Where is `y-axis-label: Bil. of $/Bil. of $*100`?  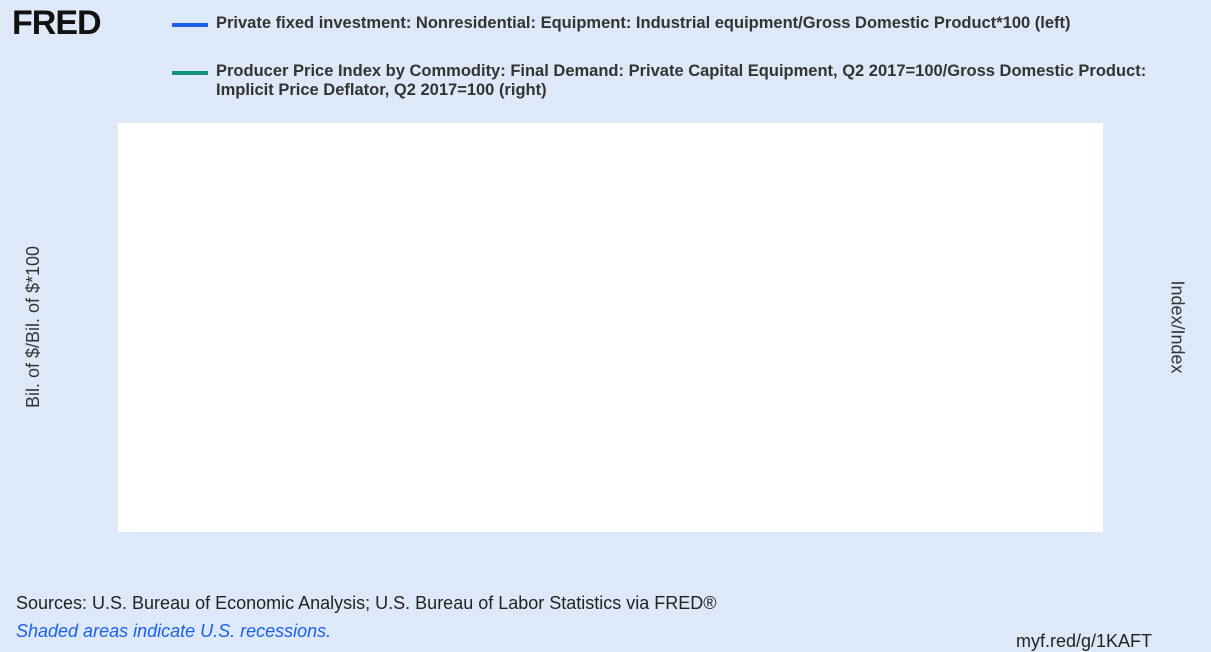
y-axis-label: Bil. of $/Bil. of $*100 is located at coordinates (33, 327).